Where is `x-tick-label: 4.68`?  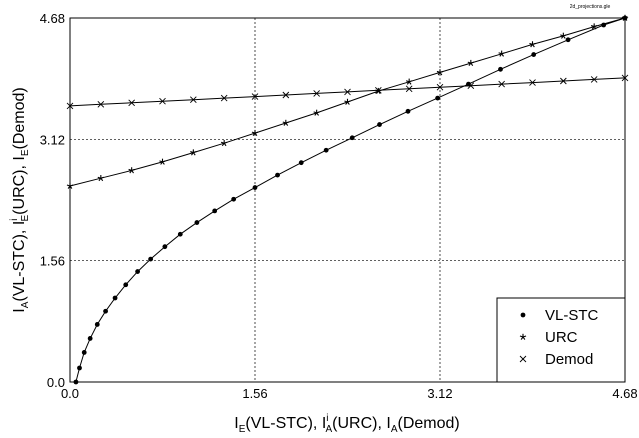
x-tick-label: 4.68 is located at coordinates (624, 393).